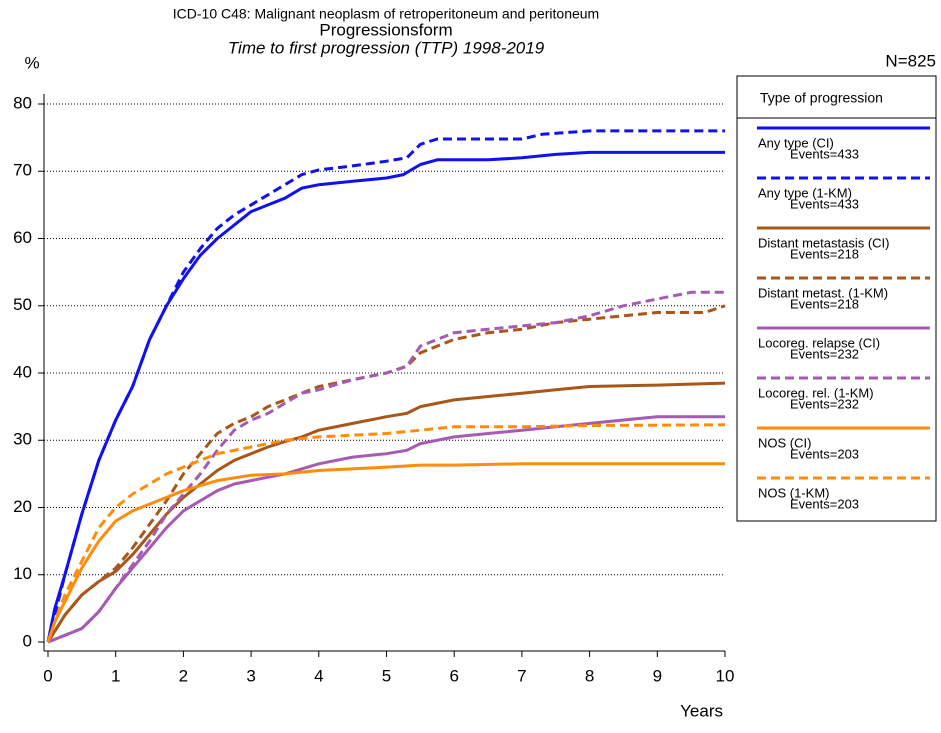 The width and height of the screenshot is (941, 733). I want to click on x-tick-label: 9, so click(657, 675).